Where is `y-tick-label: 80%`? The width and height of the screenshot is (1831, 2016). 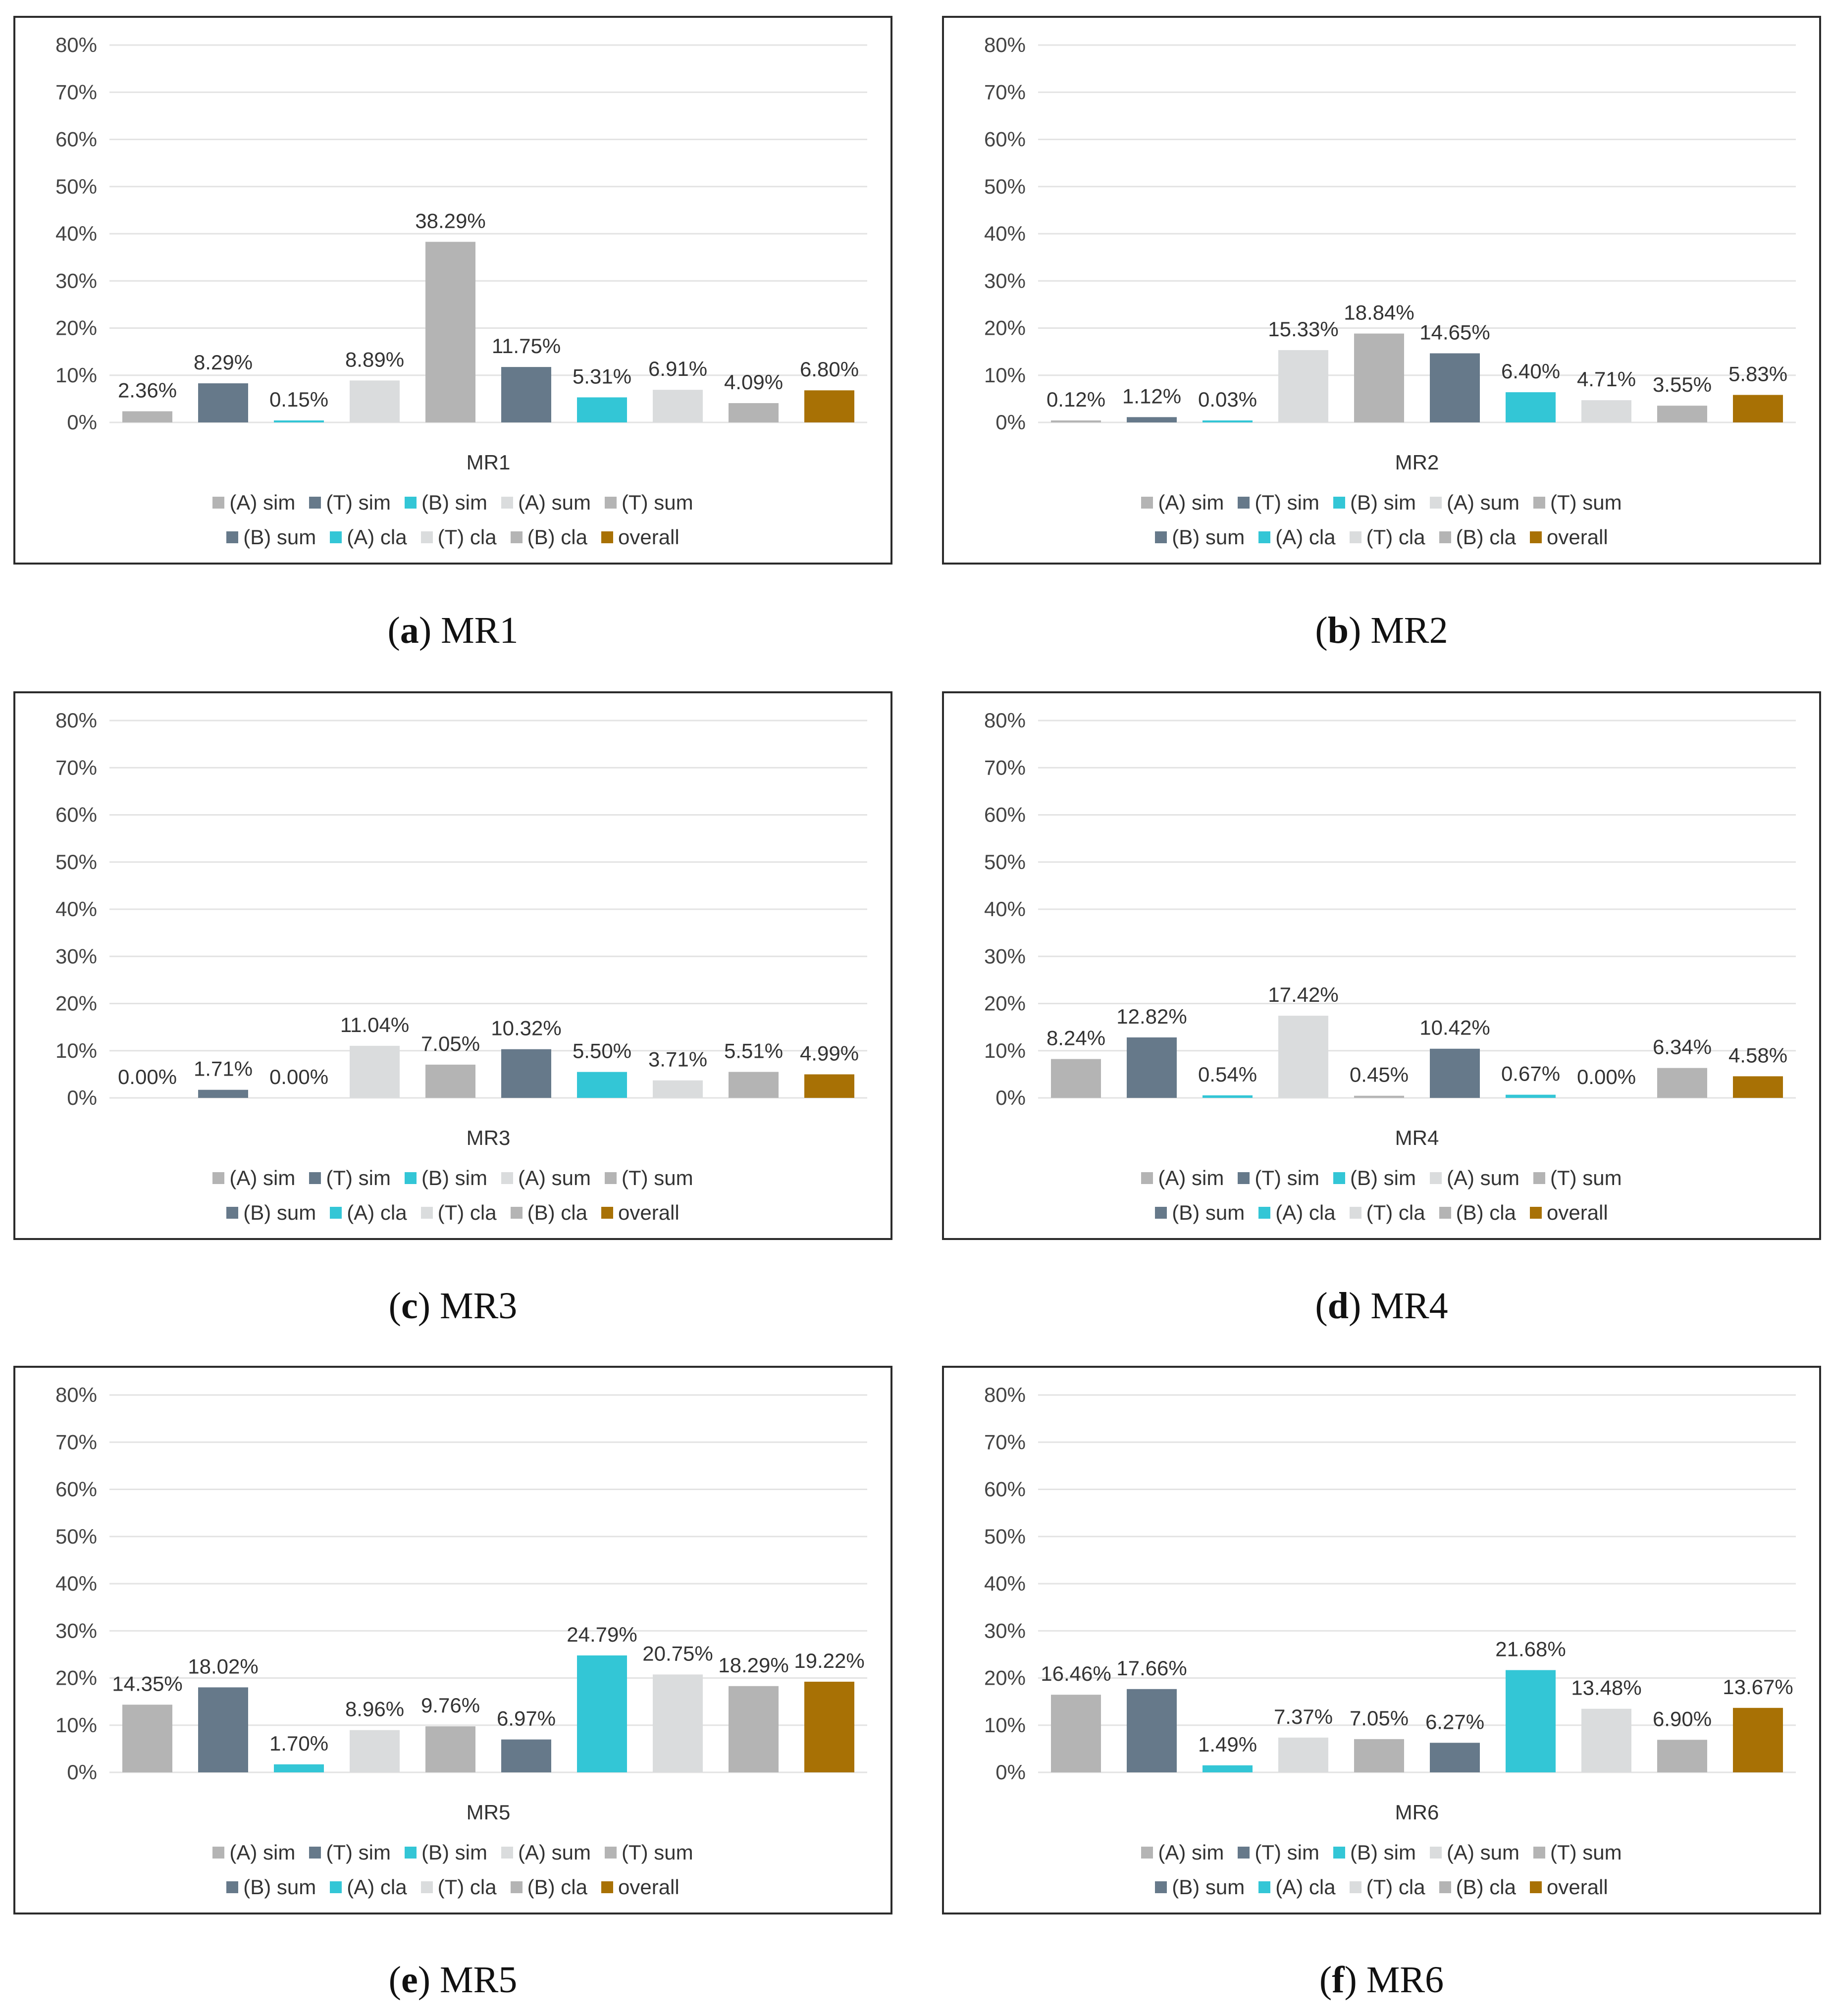
y-tick-label: 80% is located at coordinates (76, 45).